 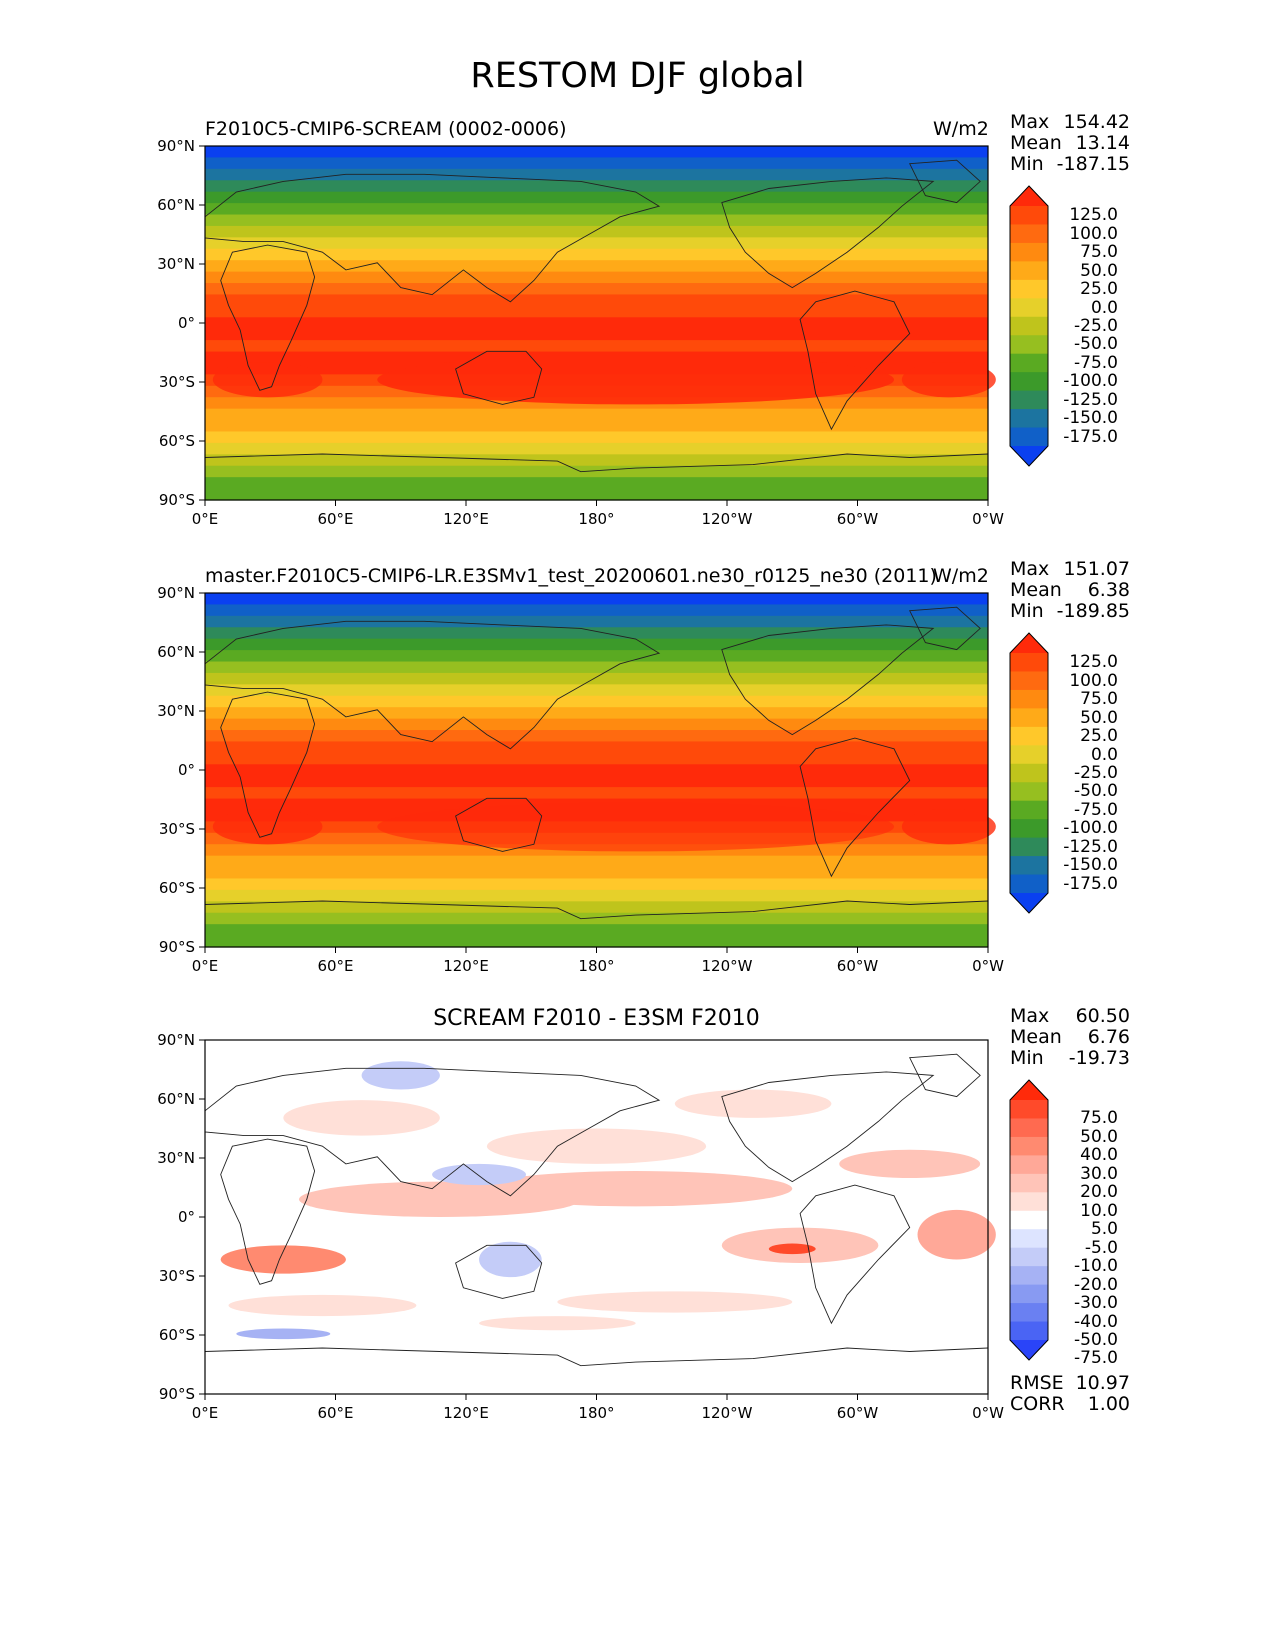 What do you see at coordinates (1029, 1090) in the screenshot?
I see `colorbar-extend-max` at bounding box center [1029, 1090].